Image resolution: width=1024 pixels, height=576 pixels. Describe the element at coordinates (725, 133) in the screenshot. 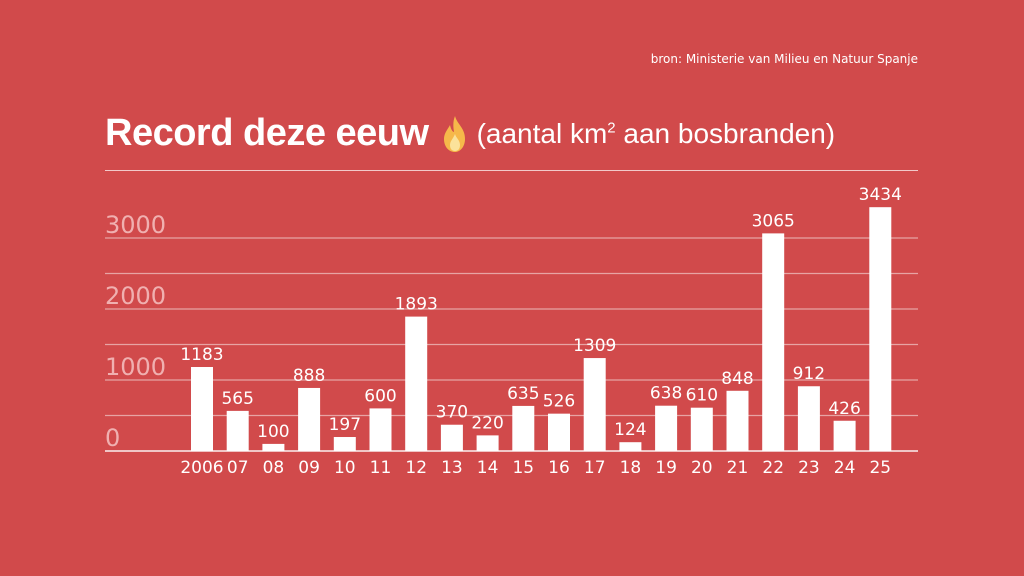

I see `title-sub-suffix: aan bosbranden)` at that location.